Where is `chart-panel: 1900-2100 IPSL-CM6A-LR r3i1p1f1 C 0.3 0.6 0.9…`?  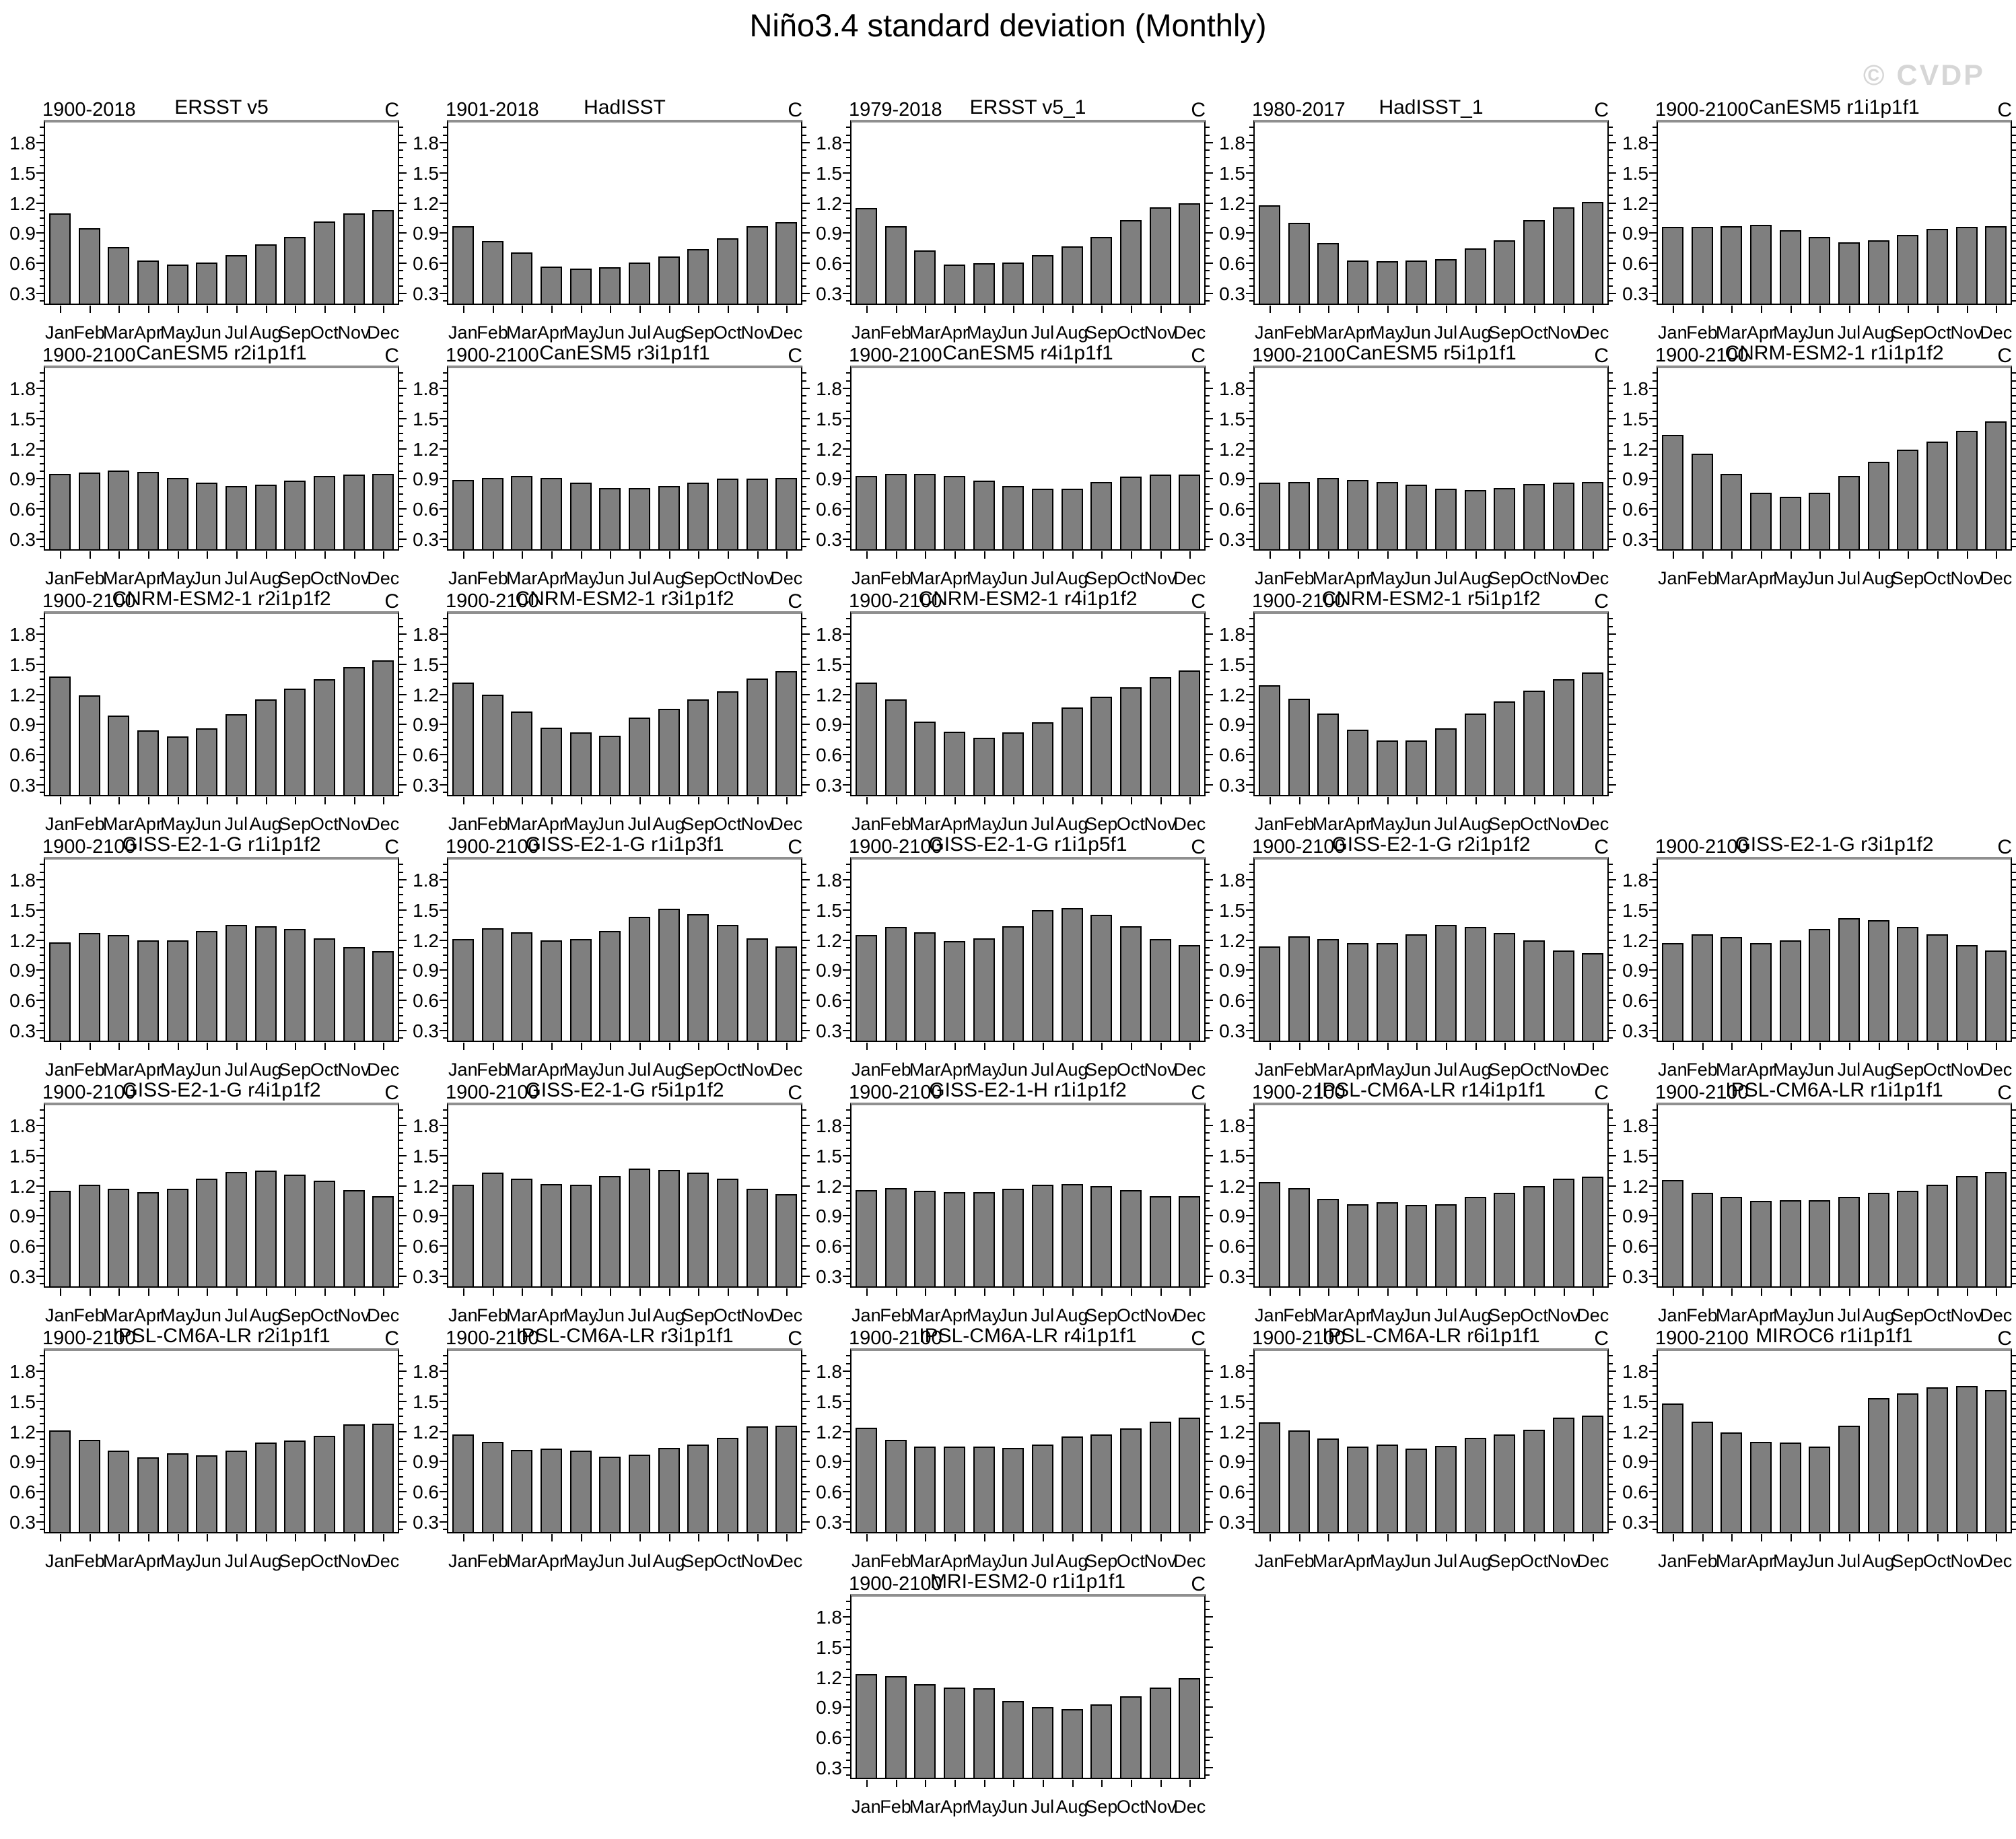
chart-panel: 1900-2100 IPSL-CM6A-LR r3i1p1f1 C 0.3 0.6 0.9… is located at coordinates (606, 1446).